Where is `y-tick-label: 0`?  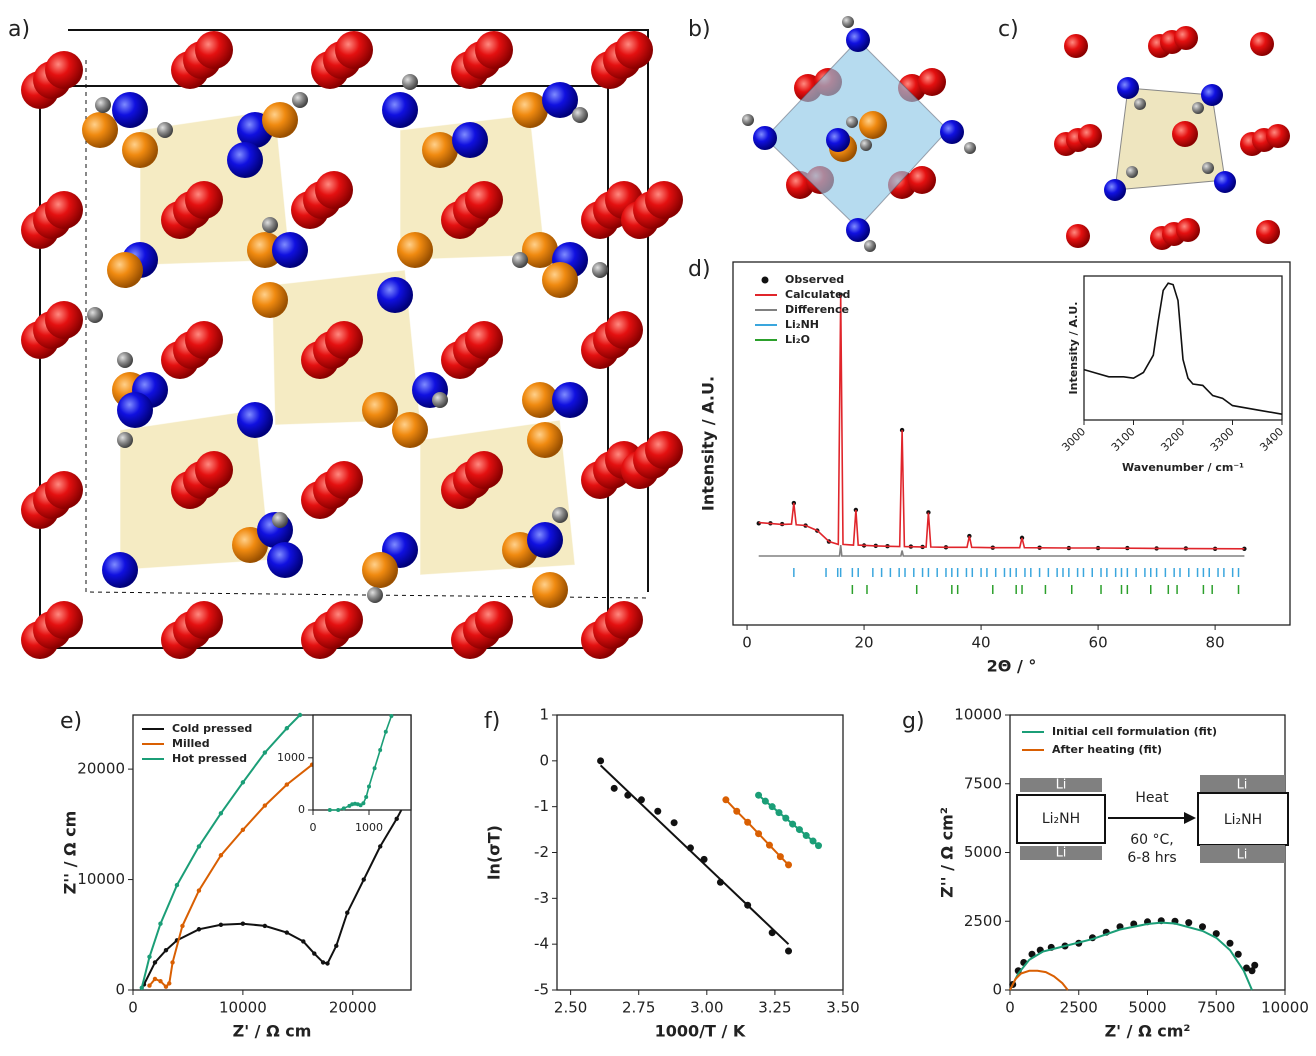
y-tick-label: 0 is located at coordinates (997, 990).